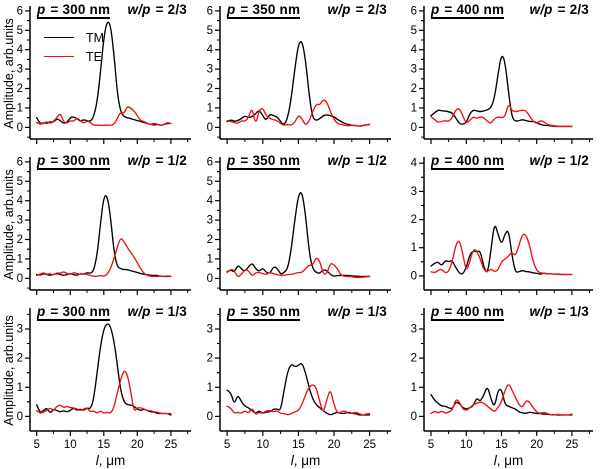 The image size is (607, 469). I want to click on panel-p350-wp23: 0 1 2 3 4 5 6 p = 350 nm w/p = 2/3, so click(300, 75).